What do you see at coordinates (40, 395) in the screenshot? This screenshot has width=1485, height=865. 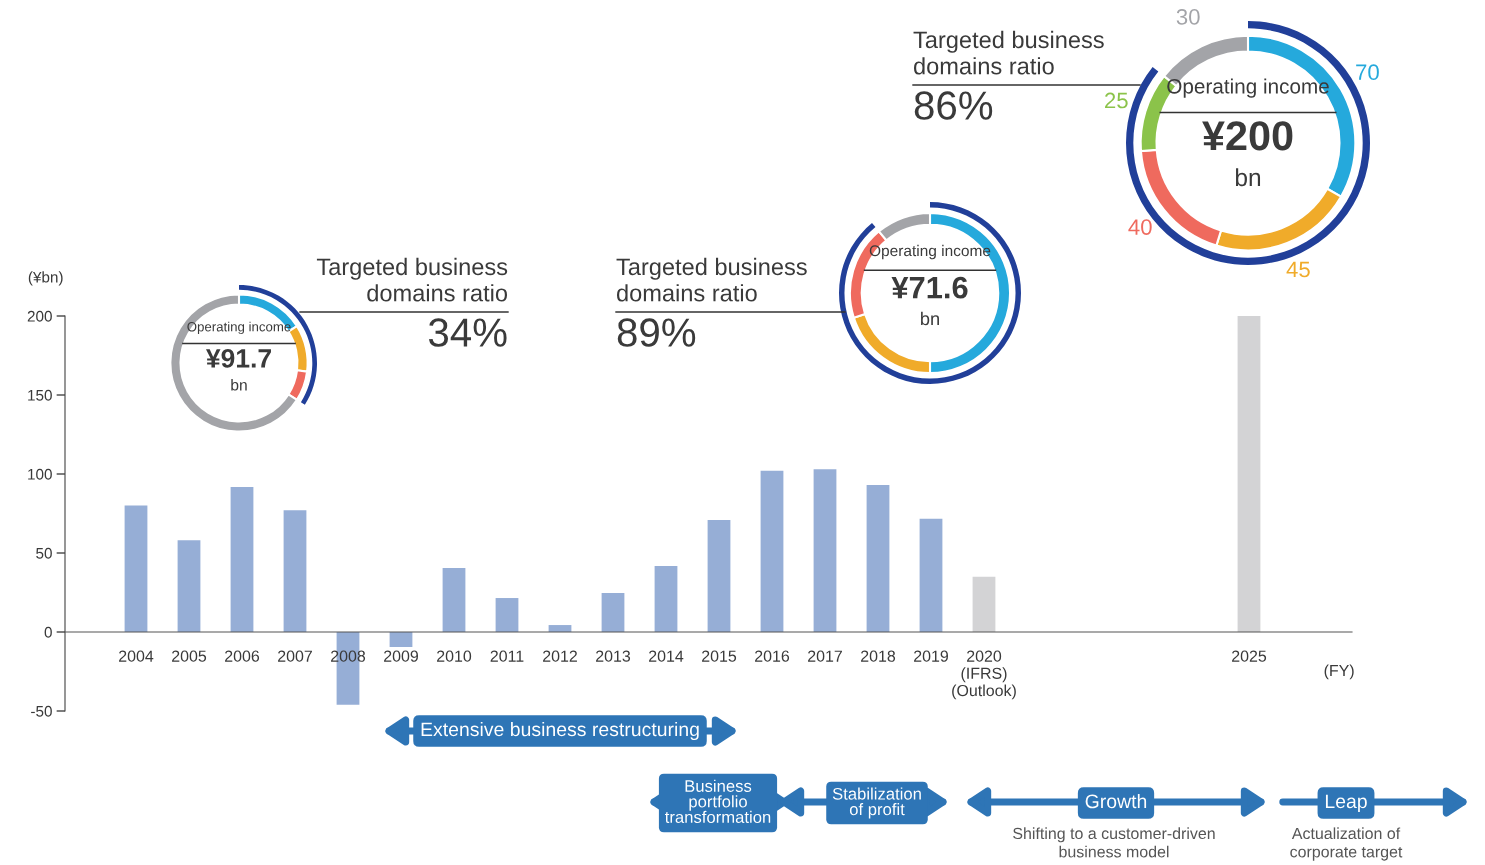 I see `y-tick-label: 150` at bounding box center [40, 395].